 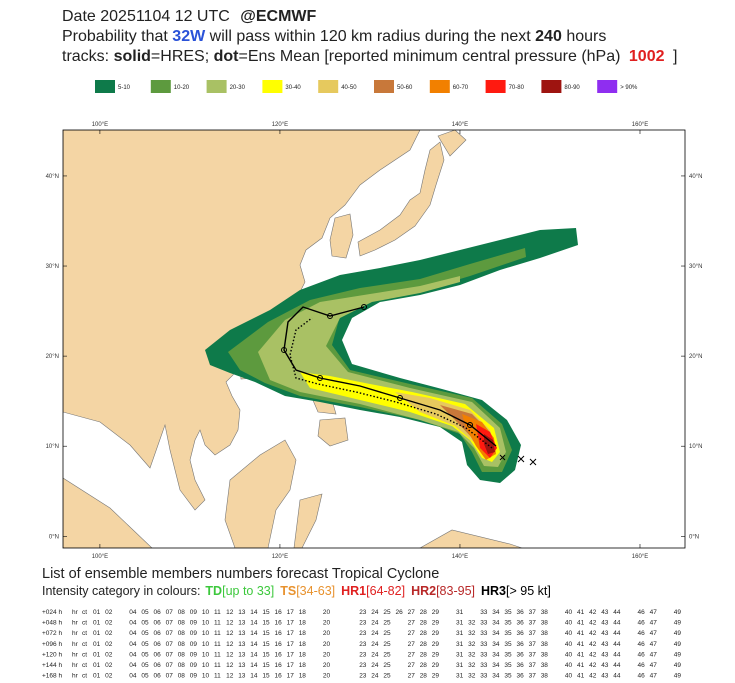 What do you see at coordinates (124, 88) in the screenshot?
I see `legend-label: 5-10` at bounding box center [124, 88].